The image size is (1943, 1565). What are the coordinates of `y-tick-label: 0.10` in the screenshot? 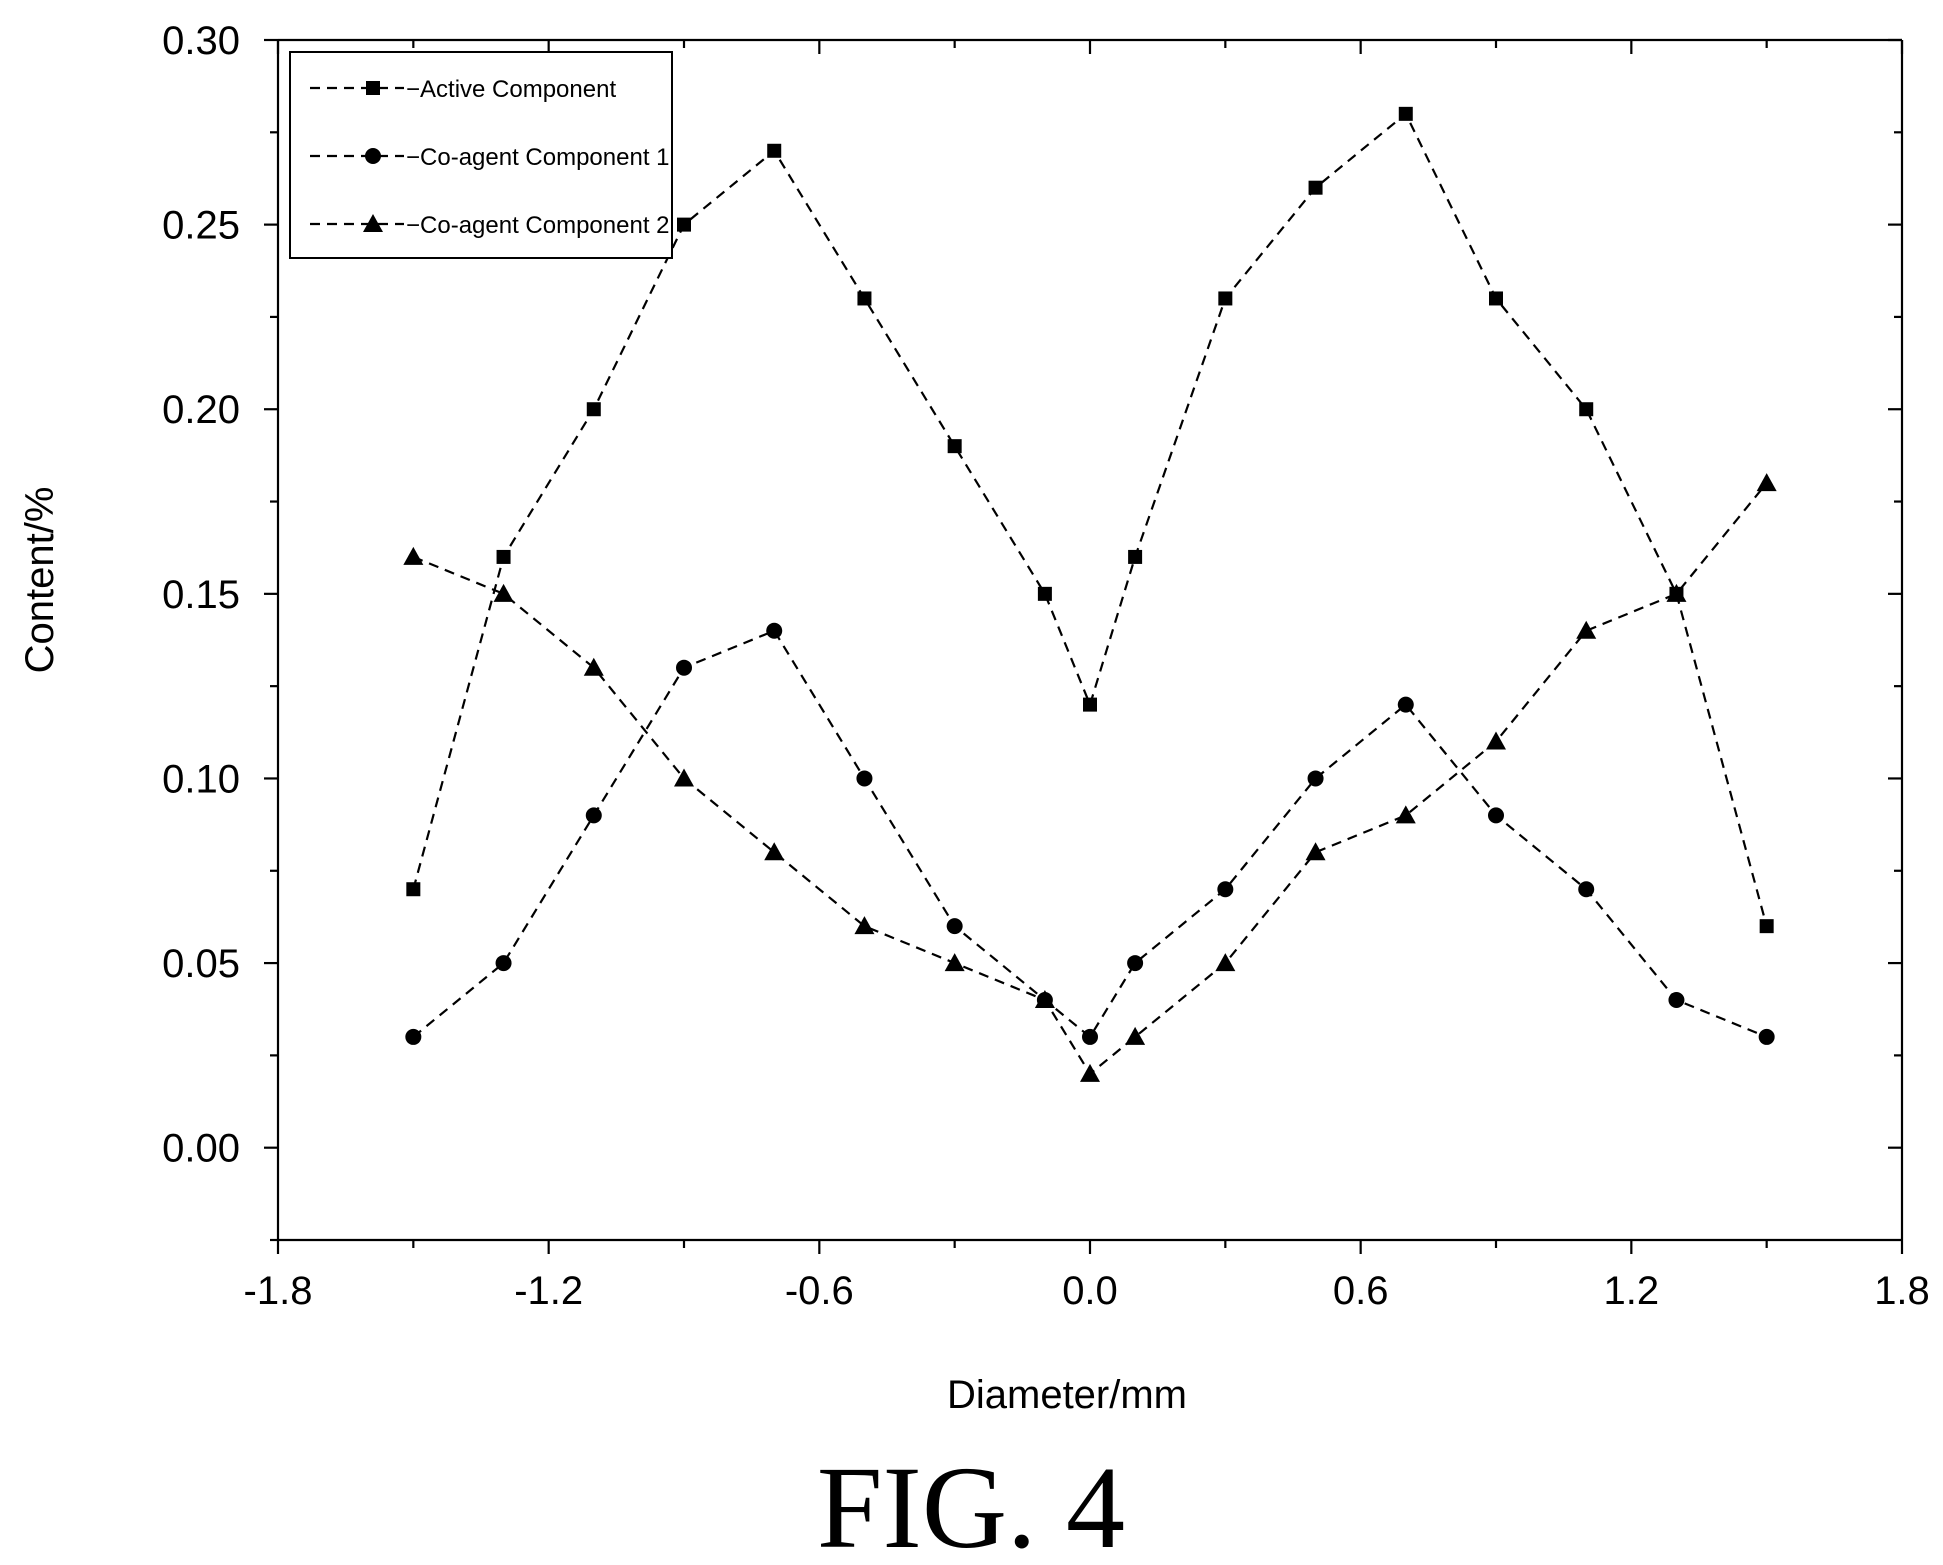 It's located at (201, 779).